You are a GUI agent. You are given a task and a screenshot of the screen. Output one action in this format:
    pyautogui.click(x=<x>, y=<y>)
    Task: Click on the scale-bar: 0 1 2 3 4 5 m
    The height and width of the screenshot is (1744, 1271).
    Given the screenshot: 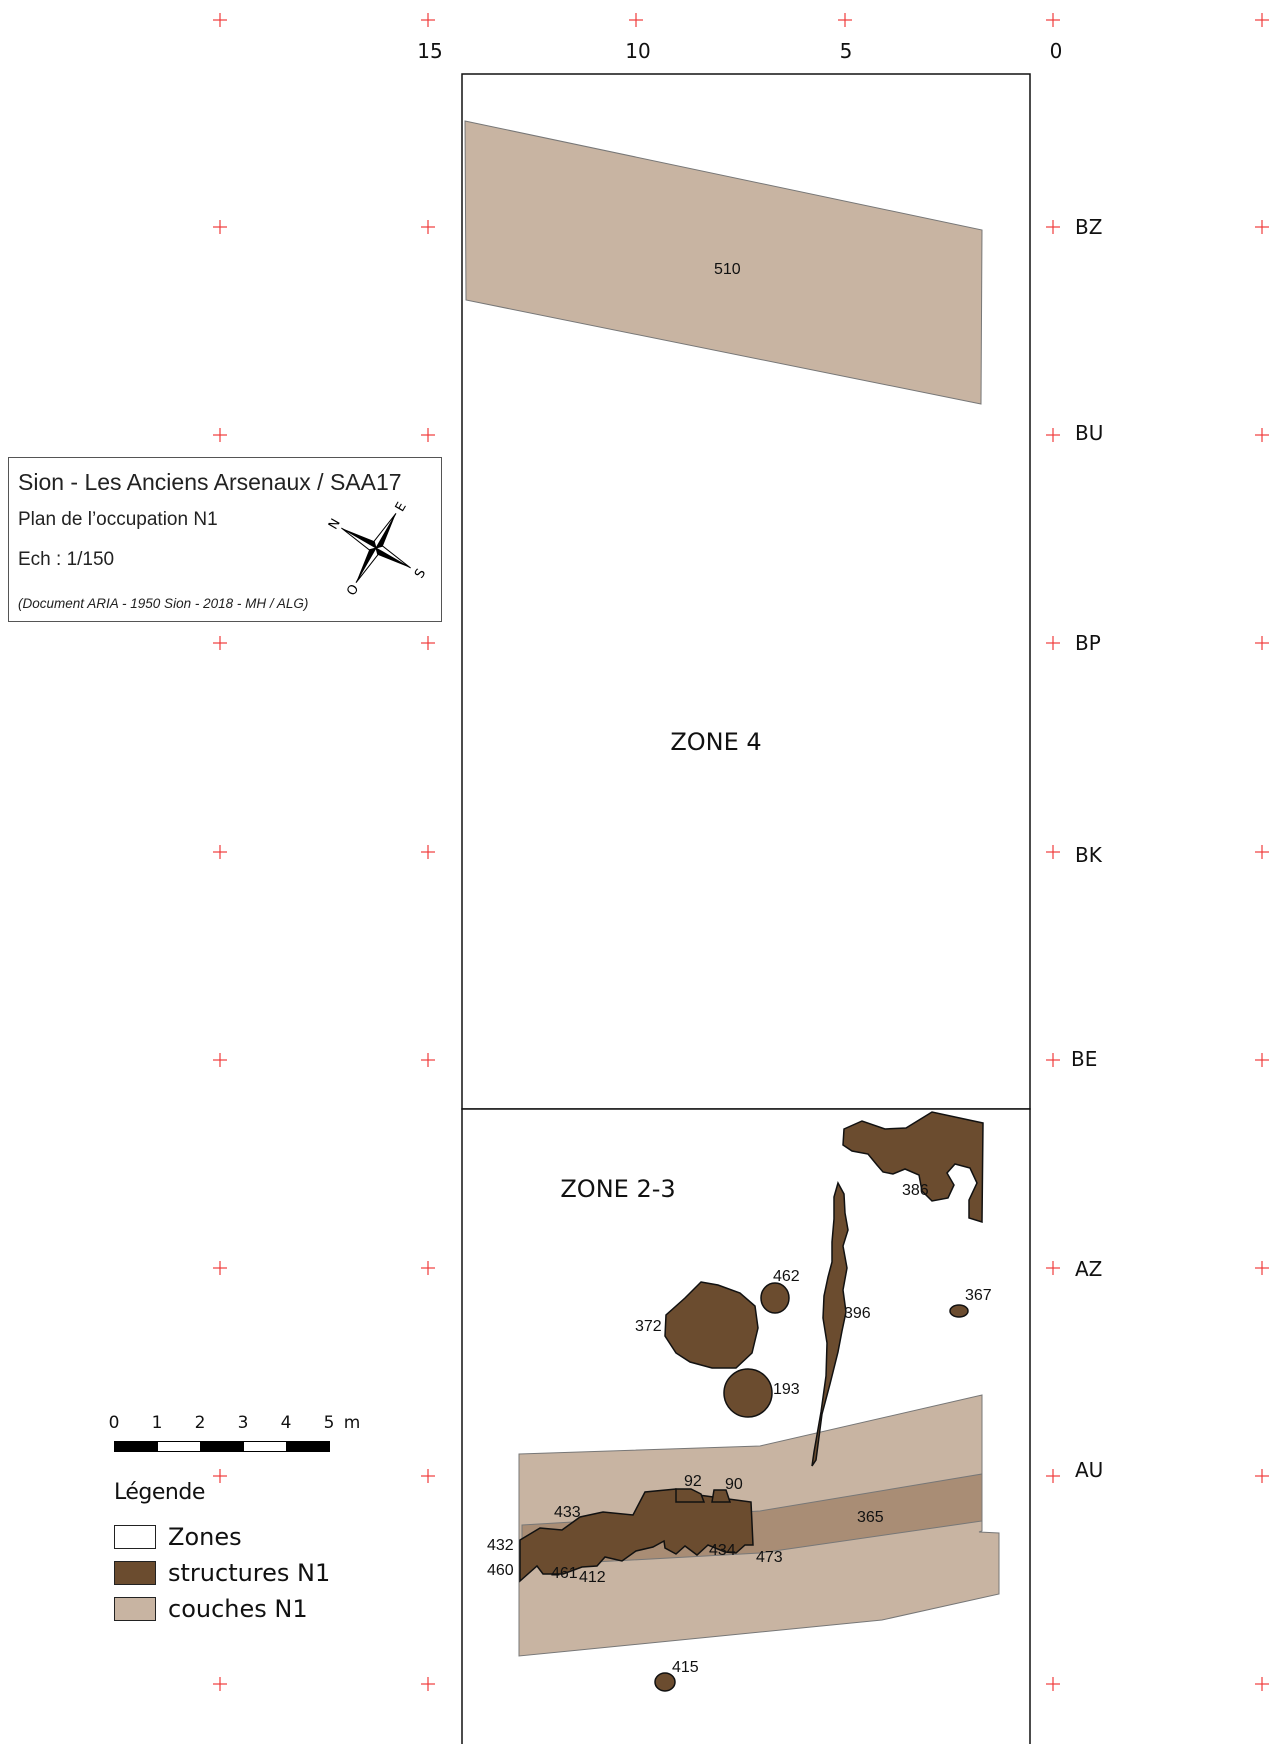 What is the action you would take?
    pyautogui.click(x=239, y=1433)
    